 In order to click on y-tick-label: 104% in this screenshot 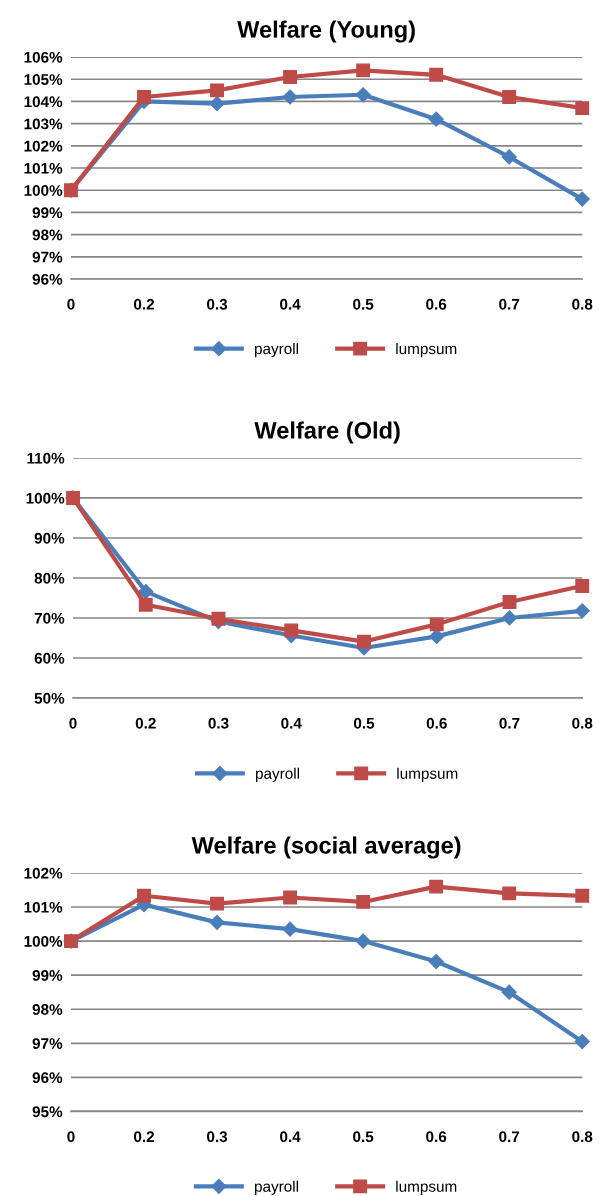, I will do `click(43, 102)`.